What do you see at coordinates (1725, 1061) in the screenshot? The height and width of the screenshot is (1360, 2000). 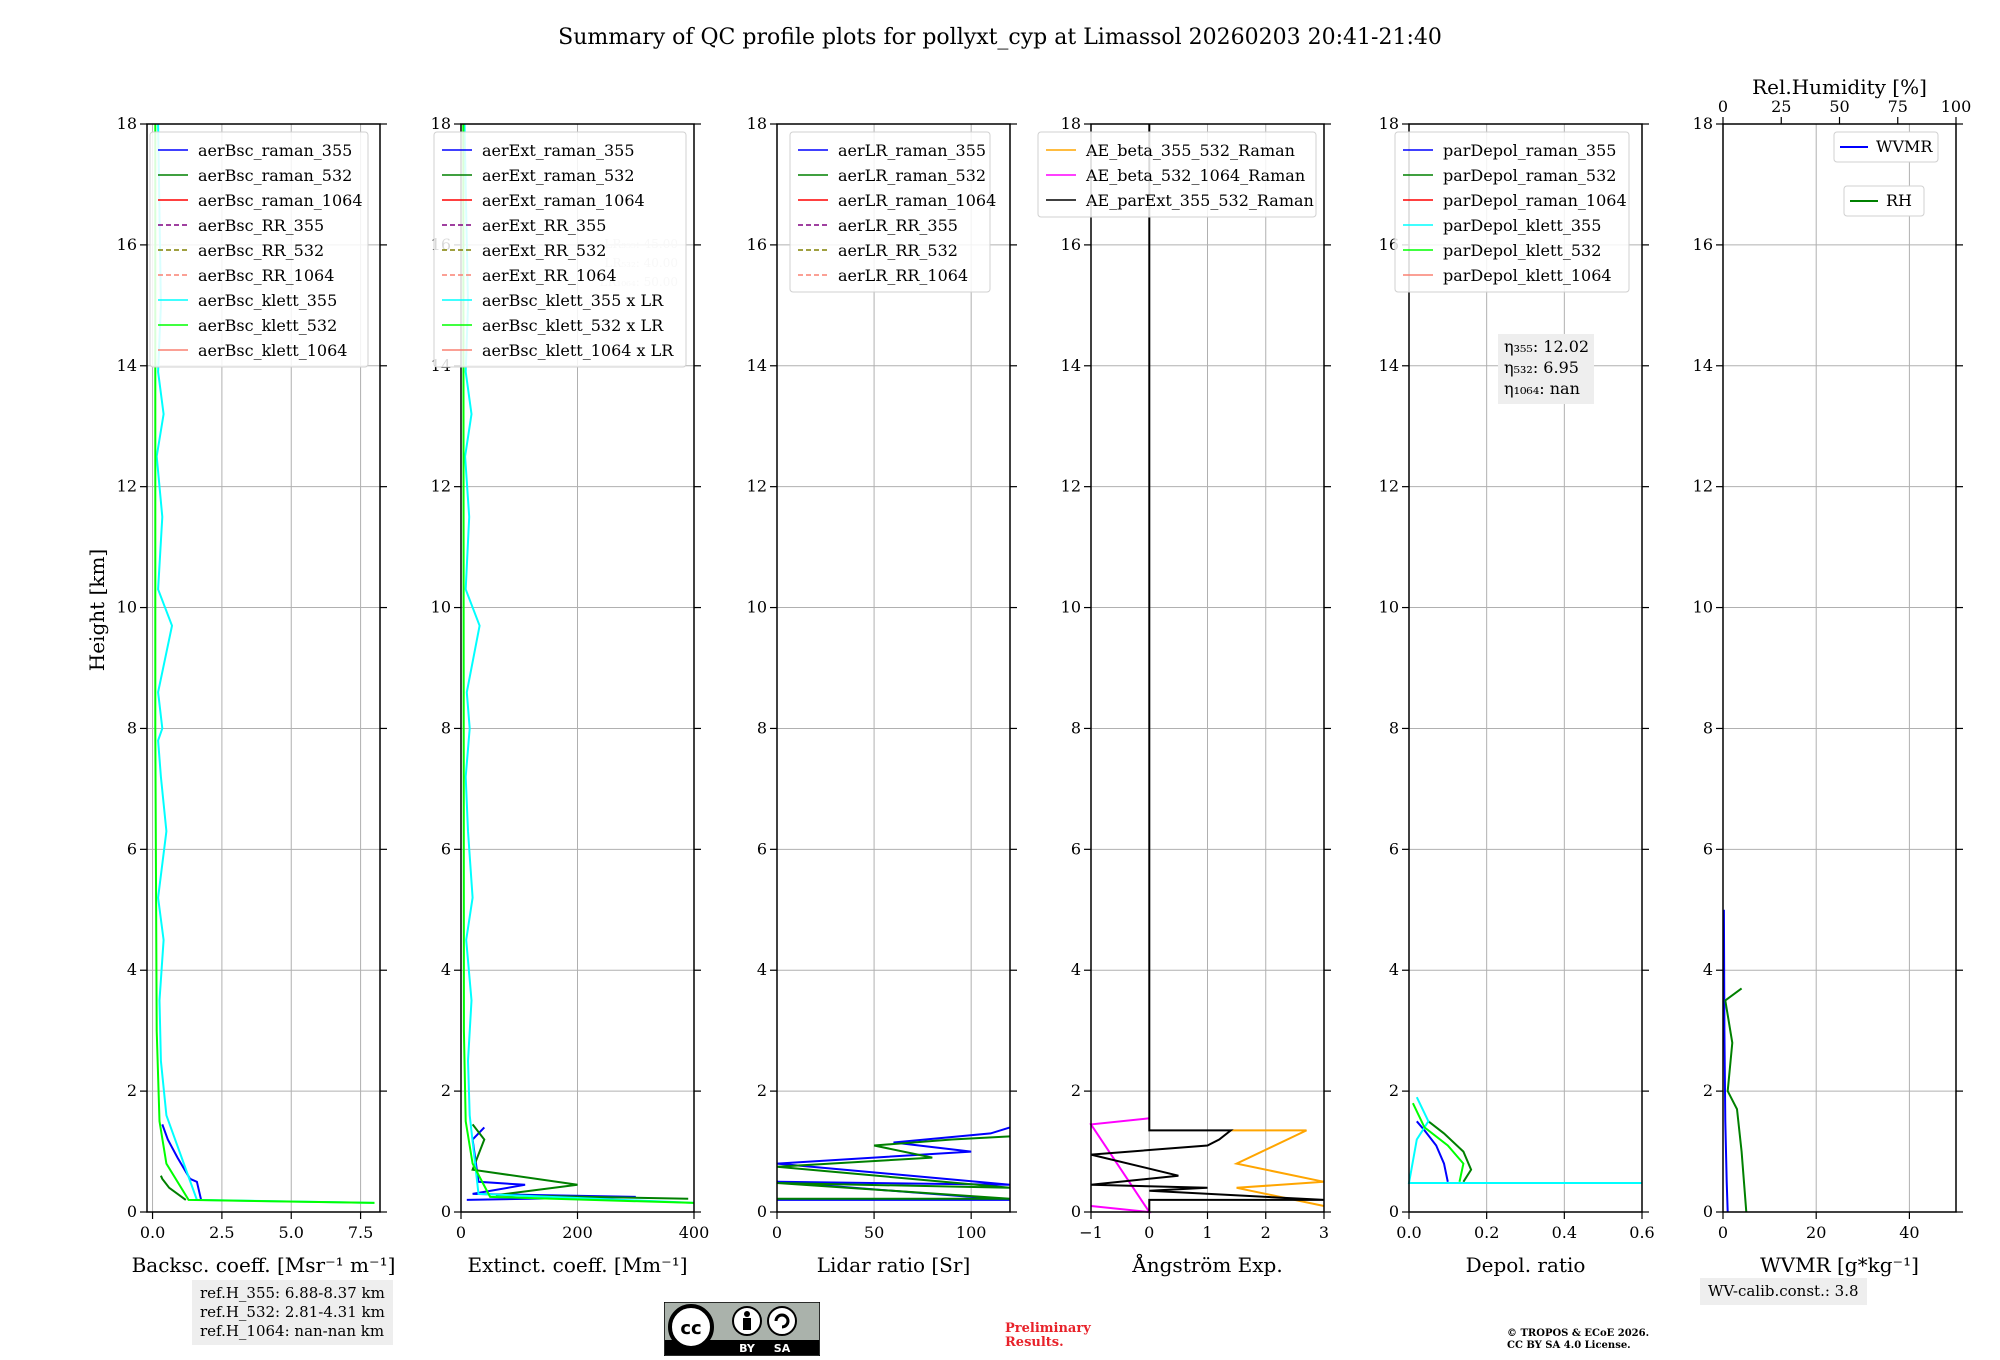 I see `series-line-WVMR` at bounding box center [1725, 1061].